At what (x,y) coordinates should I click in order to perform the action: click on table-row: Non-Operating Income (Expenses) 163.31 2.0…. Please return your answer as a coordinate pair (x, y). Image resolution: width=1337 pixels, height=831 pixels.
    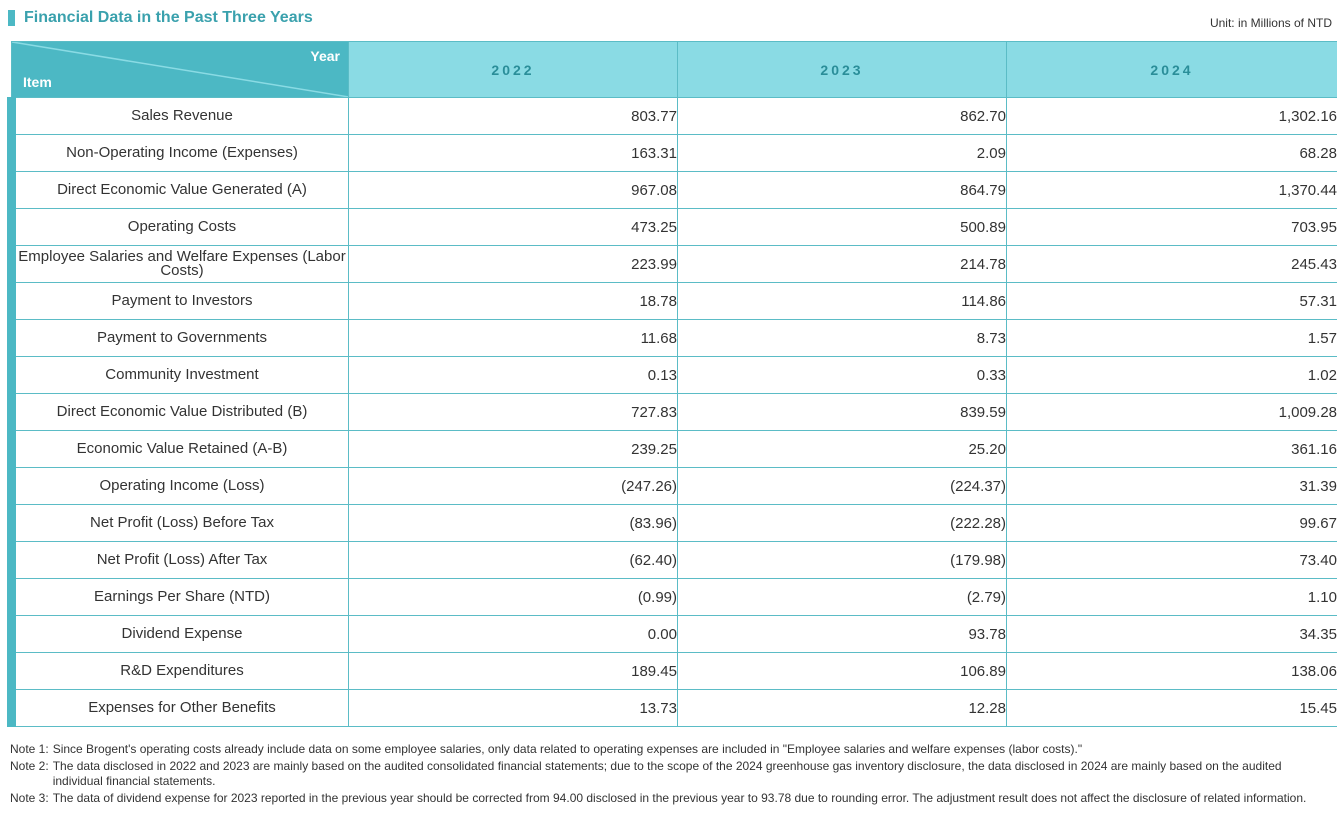
    Looking at the image, I should click on (672, 153).